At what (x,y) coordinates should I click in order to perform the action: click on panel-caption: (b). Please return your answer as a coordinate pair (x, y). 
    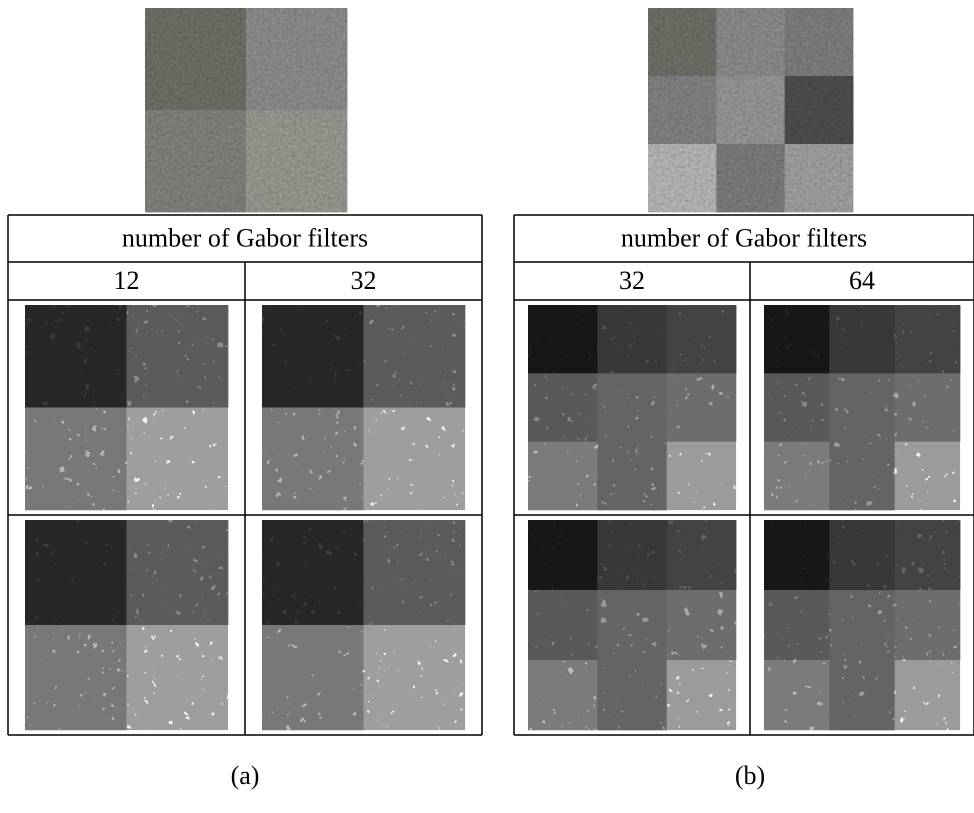
    Looking at the image, I should click on (750, 775).